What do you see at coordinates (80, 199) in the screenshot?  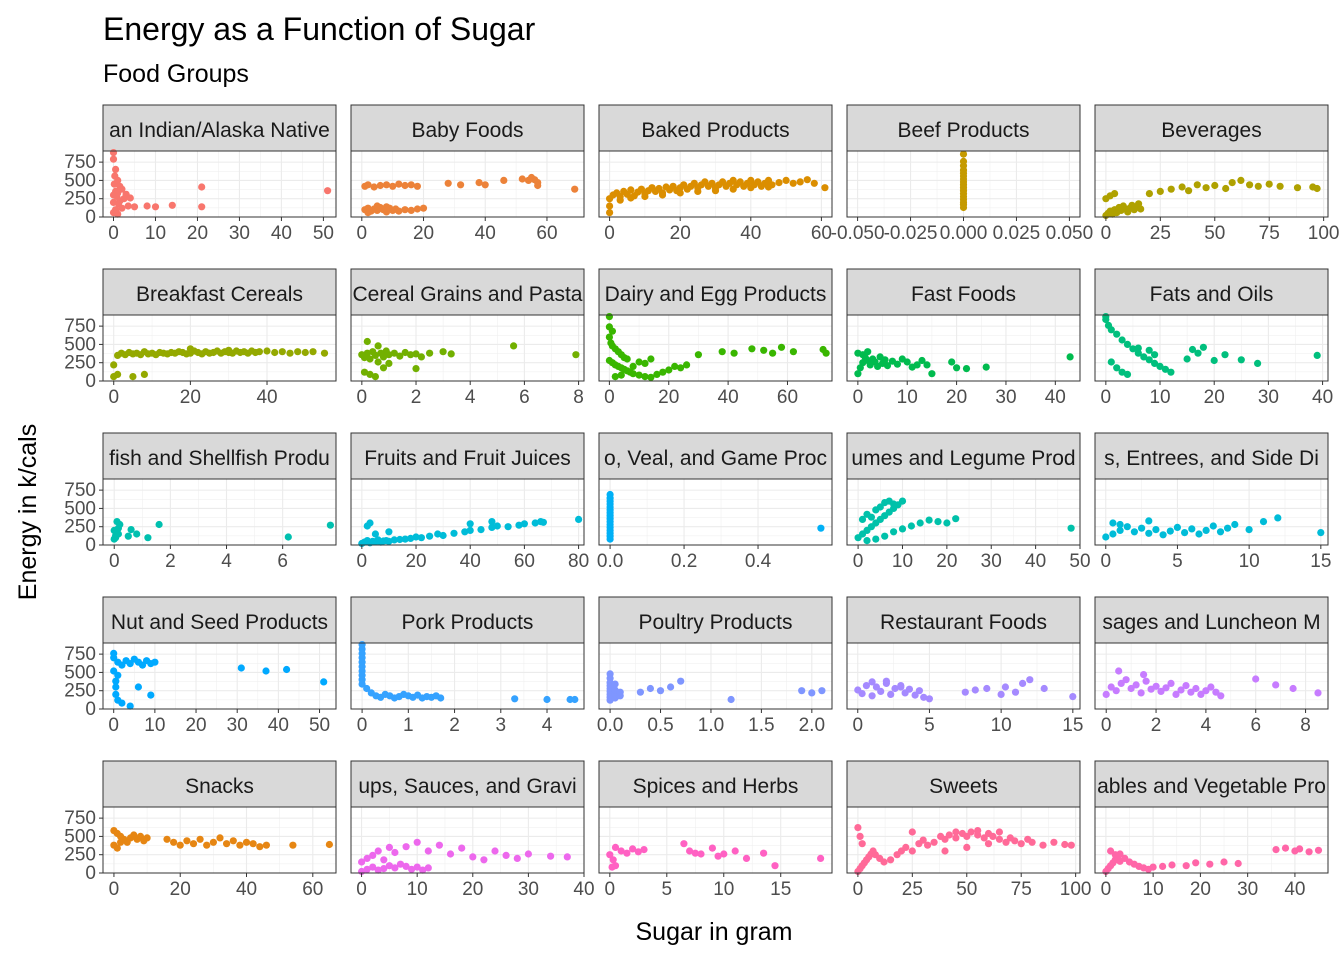 I see `y-tick-label: 250` at bounding box center [80, 199].